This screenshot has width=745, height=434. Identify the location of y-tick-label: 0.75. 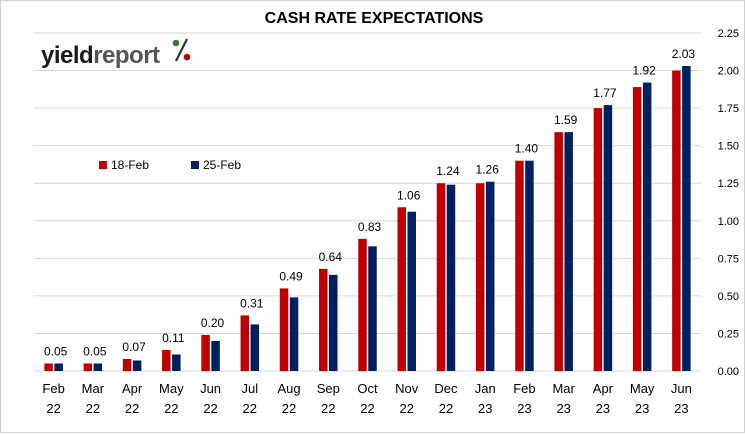
(728, 259).